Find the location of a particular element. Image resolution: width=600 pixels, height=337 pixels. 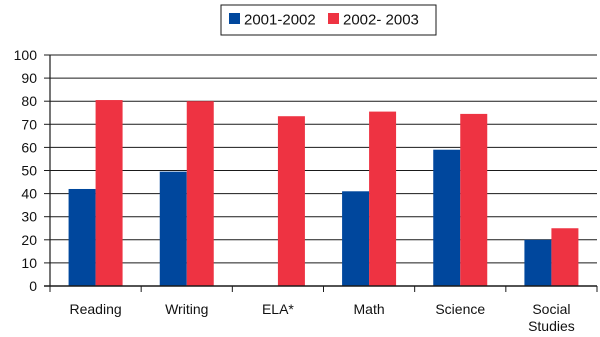

x-category-label: Reading is located at coordinates (96, 309).